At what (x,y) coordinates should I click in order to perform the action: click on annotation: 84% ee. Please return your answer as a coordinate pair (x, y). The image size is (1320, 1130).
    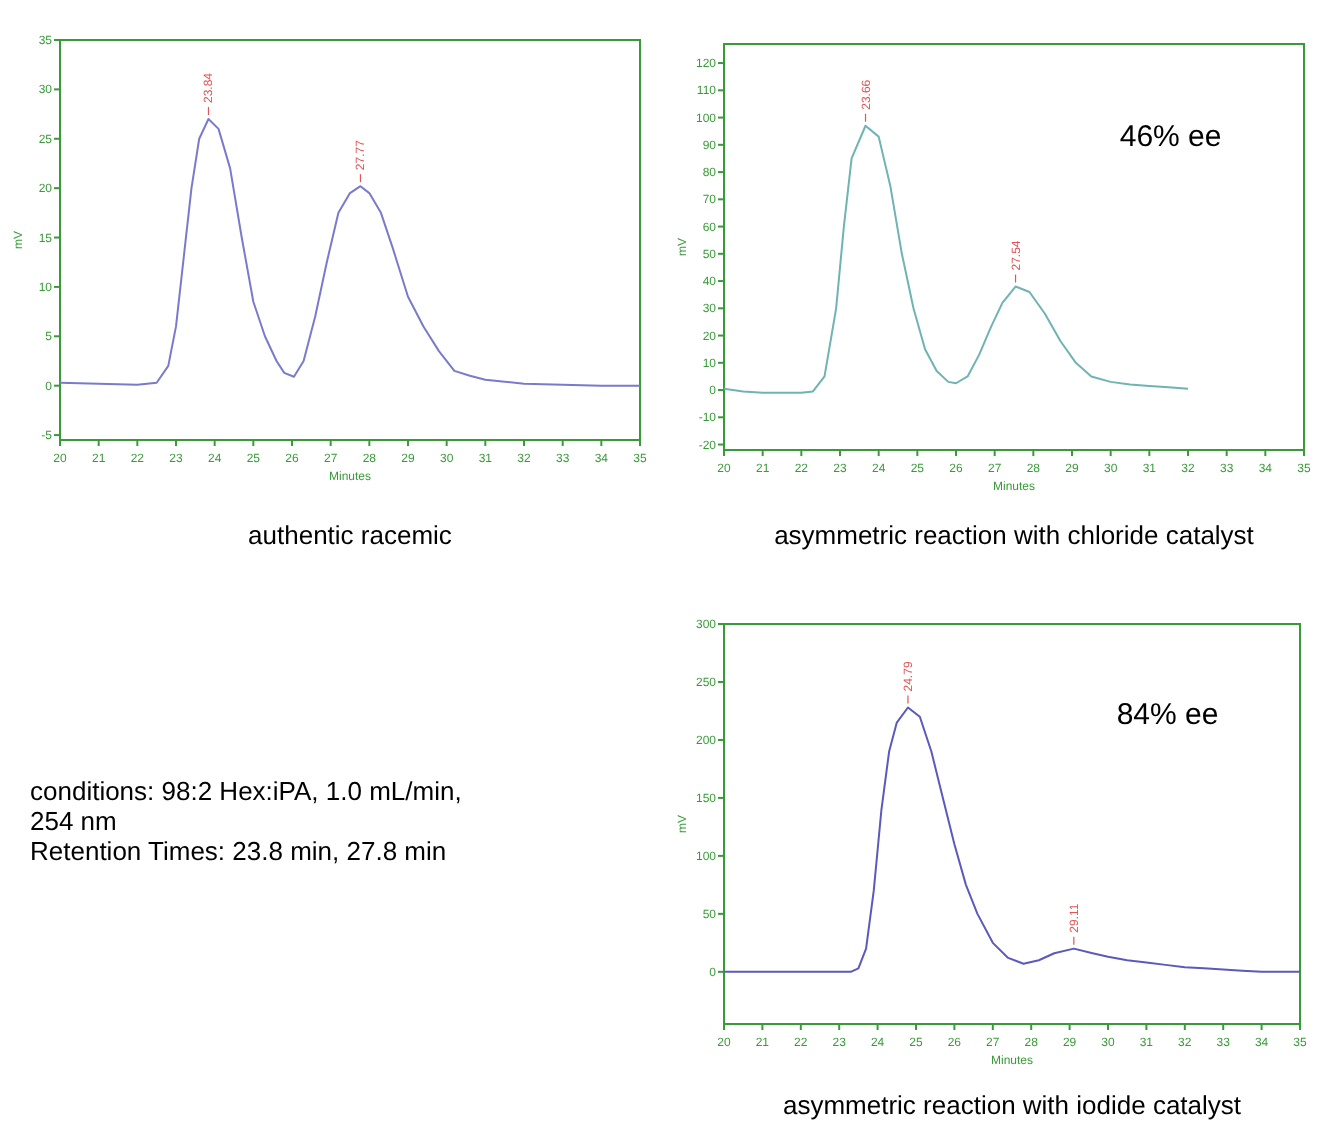
    Looking at the image, I should click on (1167, 715).